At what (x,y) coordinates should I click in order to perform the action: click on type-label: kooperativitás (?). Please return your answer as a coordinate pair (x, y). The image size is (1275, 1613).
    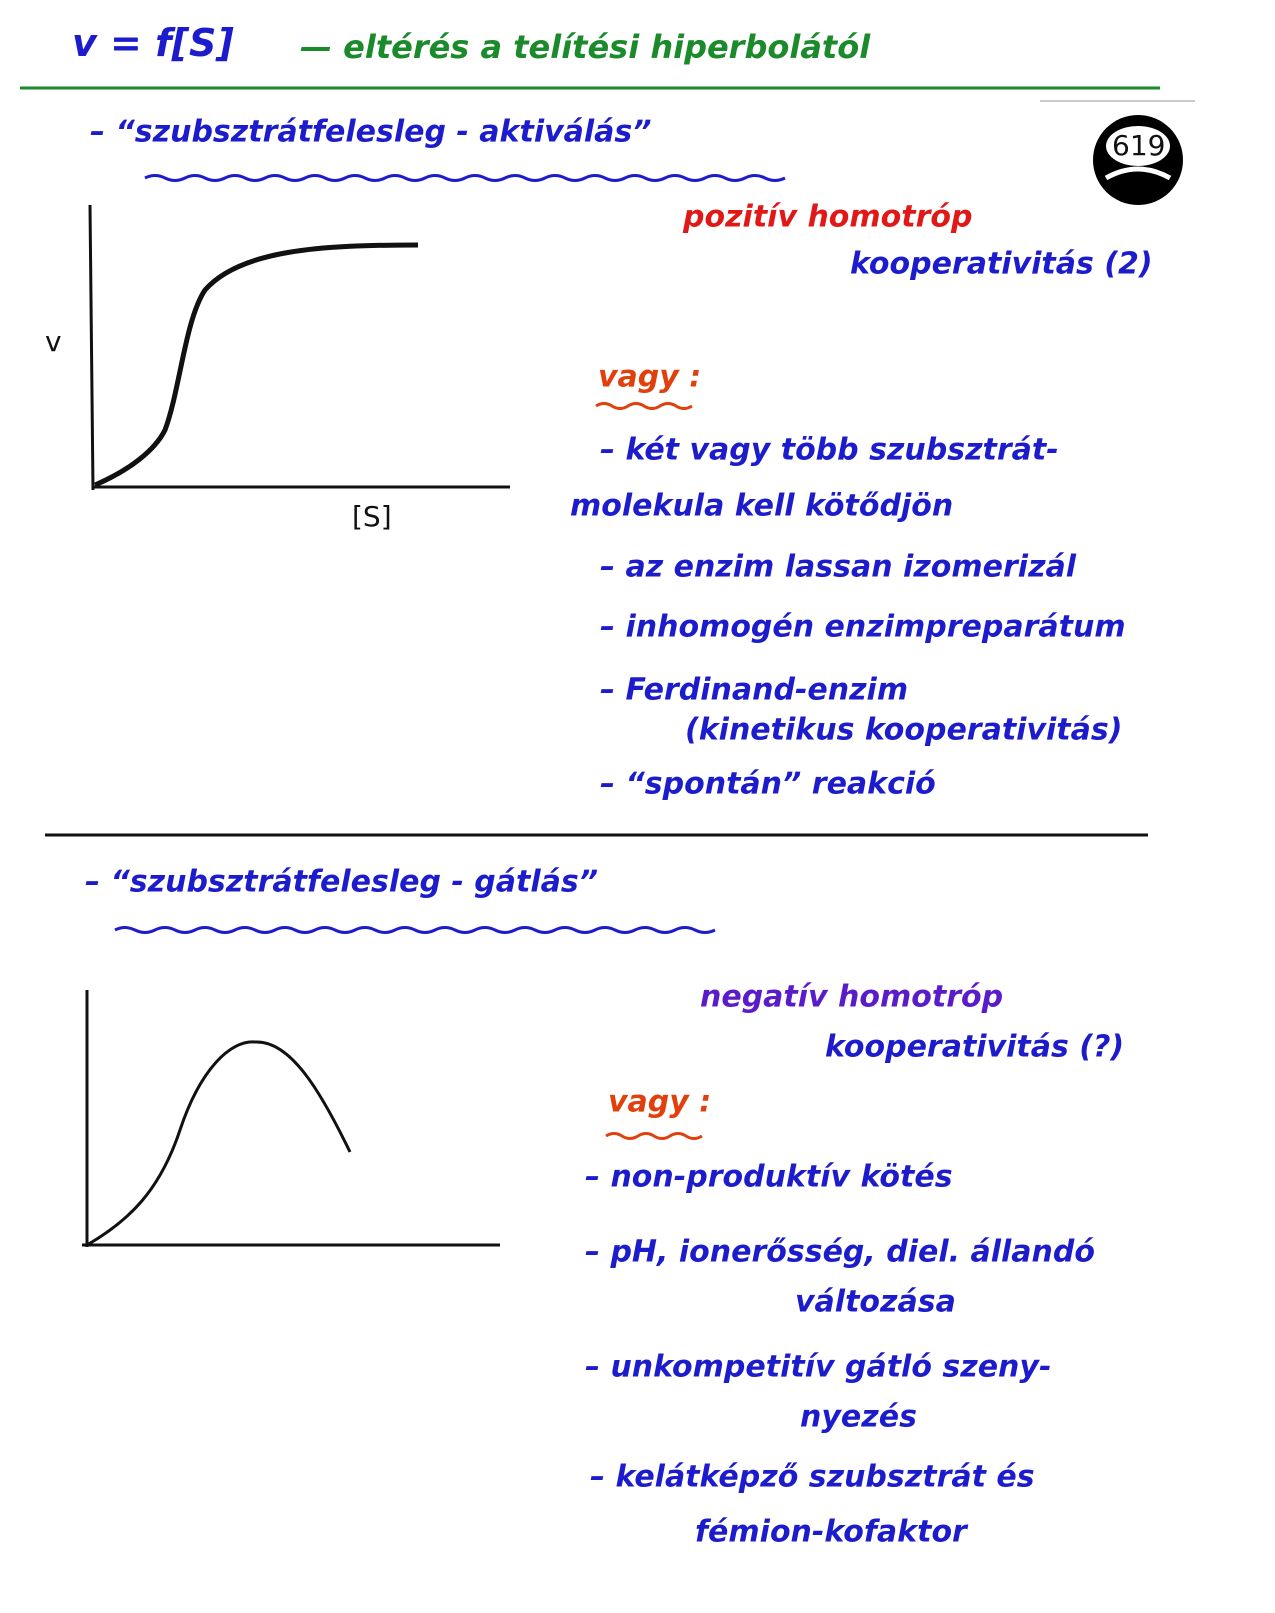
    Looking at the image, I should click on (974, 1047).